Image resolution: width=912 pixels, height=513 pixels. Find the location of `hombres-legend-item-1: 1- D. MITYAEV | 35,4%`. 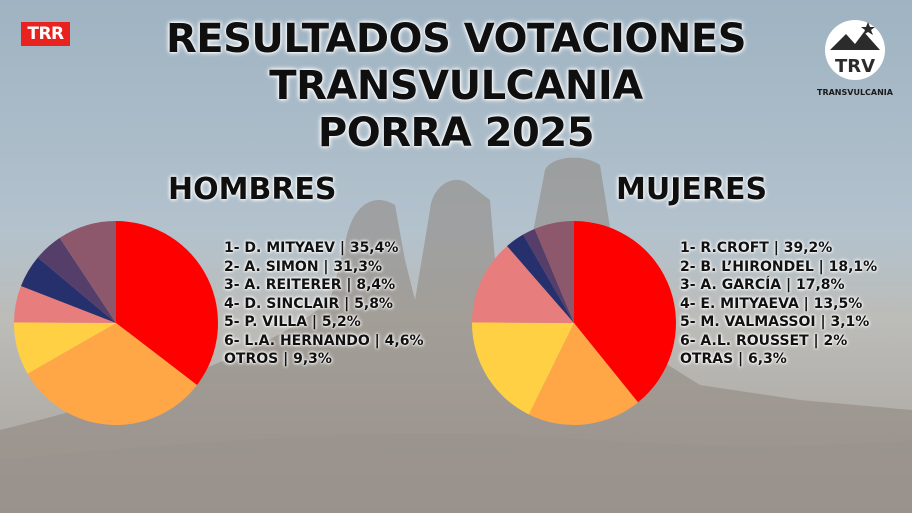

hombres-legend-item-1: 1- D. MITYAEV | 35,4% is located at coordinates (311, 248).